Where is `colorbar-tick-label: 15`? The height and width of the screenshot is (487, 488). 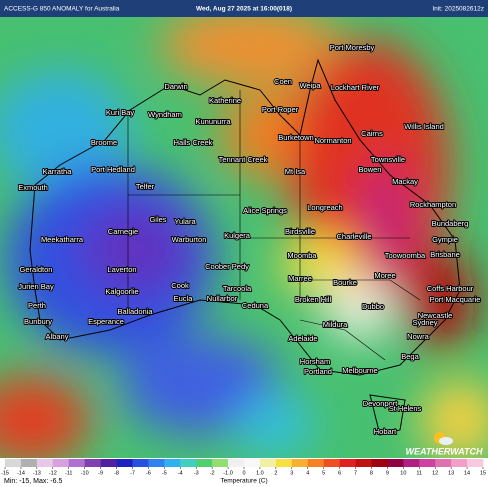
colorbar-tick-label: 15 is located at coordinates (483, 473).